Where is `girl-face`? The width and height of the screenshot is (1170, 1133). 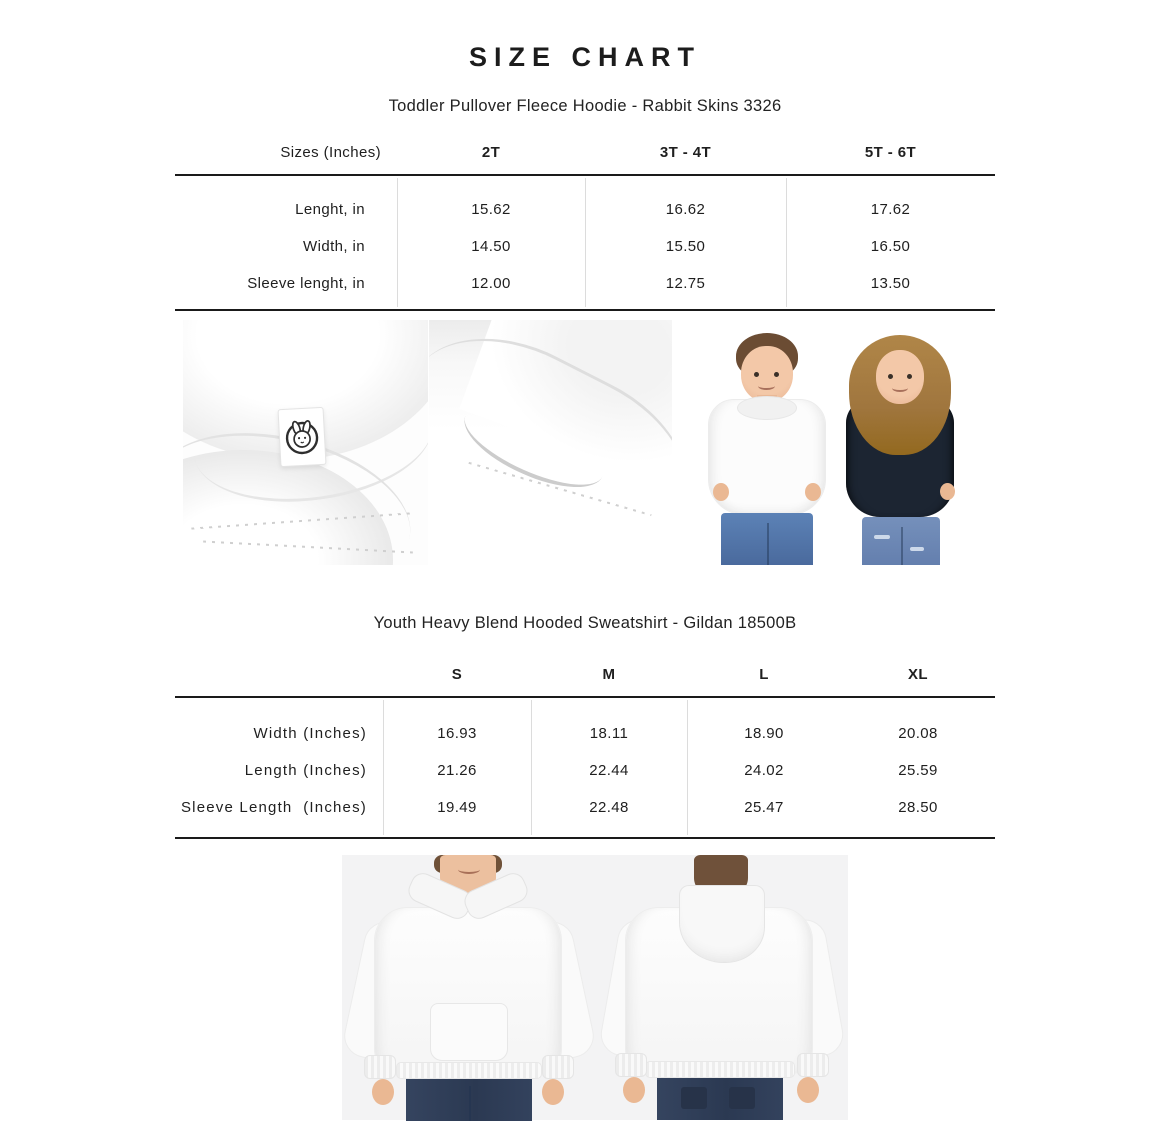 girl-face is located at coordinates (900, 377).